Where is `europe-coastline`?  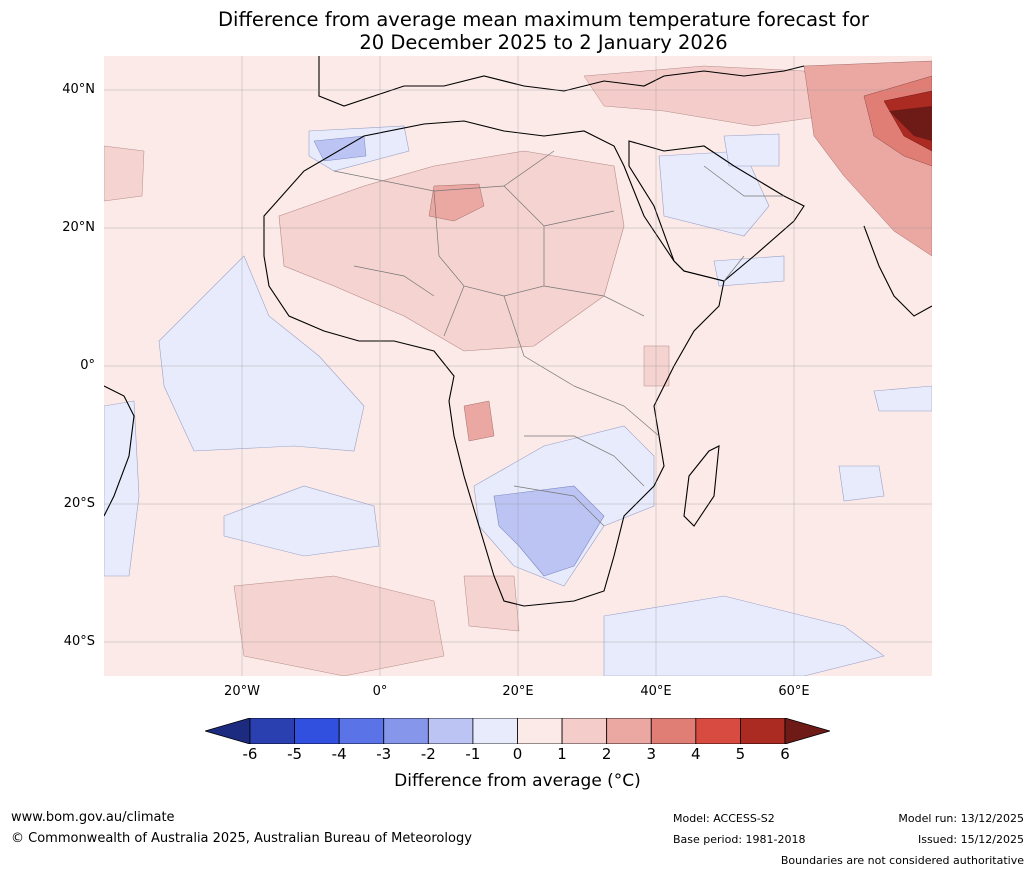
europe-coastline is located at coordinates (561, 81).